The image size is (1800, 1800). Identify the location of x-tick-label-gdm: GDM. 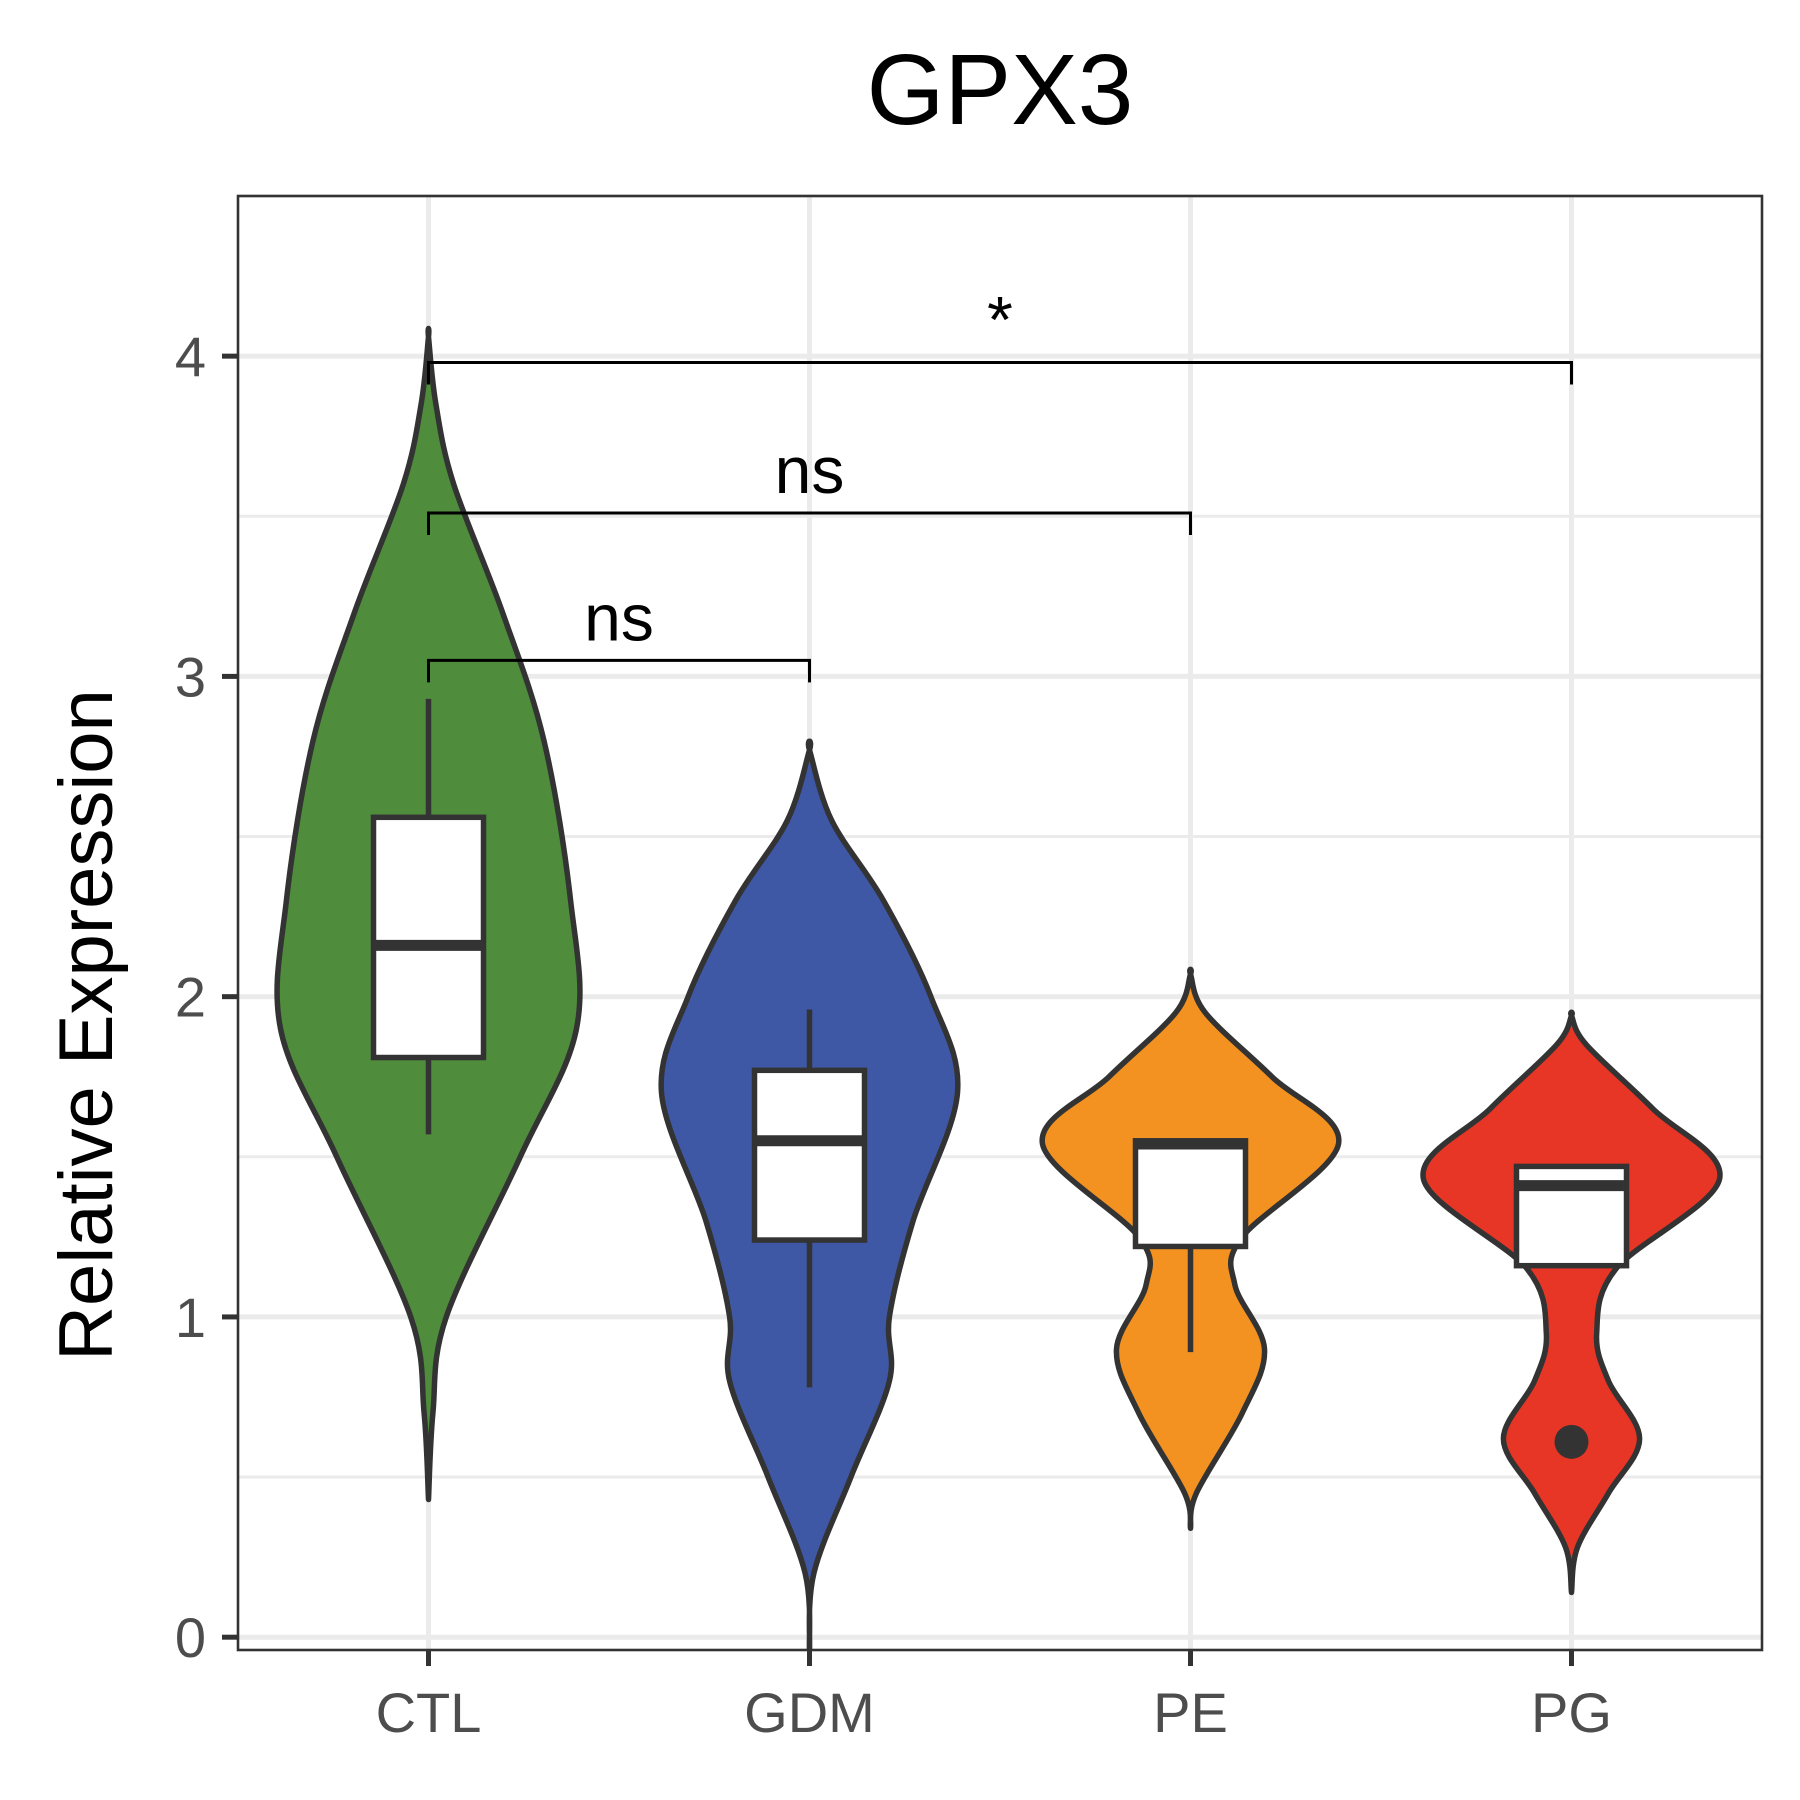
(809, 1712).